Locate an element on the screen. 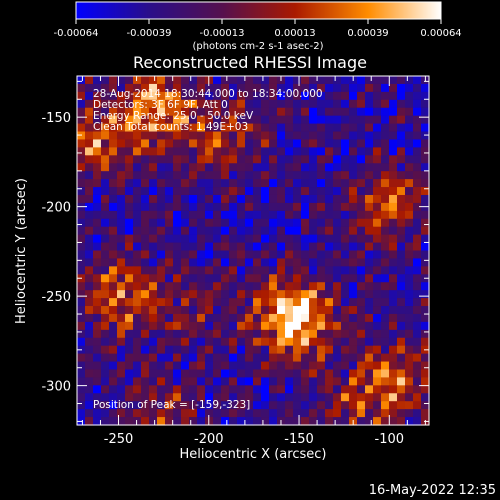 This screenshot has width=500, height=500. y-tick-labels: -150-200-250-300 is located at coordinates (56, 252).